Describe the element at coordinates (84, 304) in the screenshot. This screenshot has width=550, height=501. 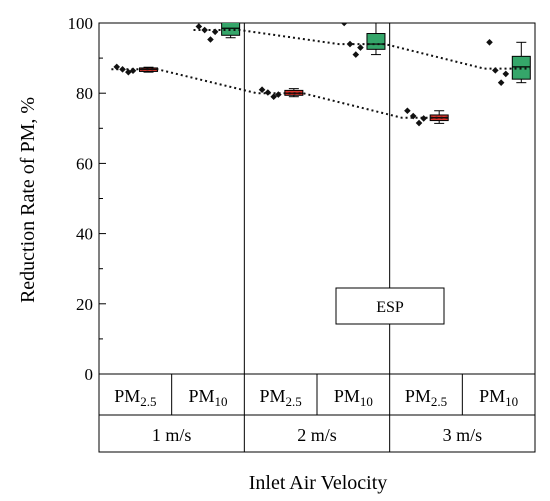
I see `y-tick-label: 20` at that location.